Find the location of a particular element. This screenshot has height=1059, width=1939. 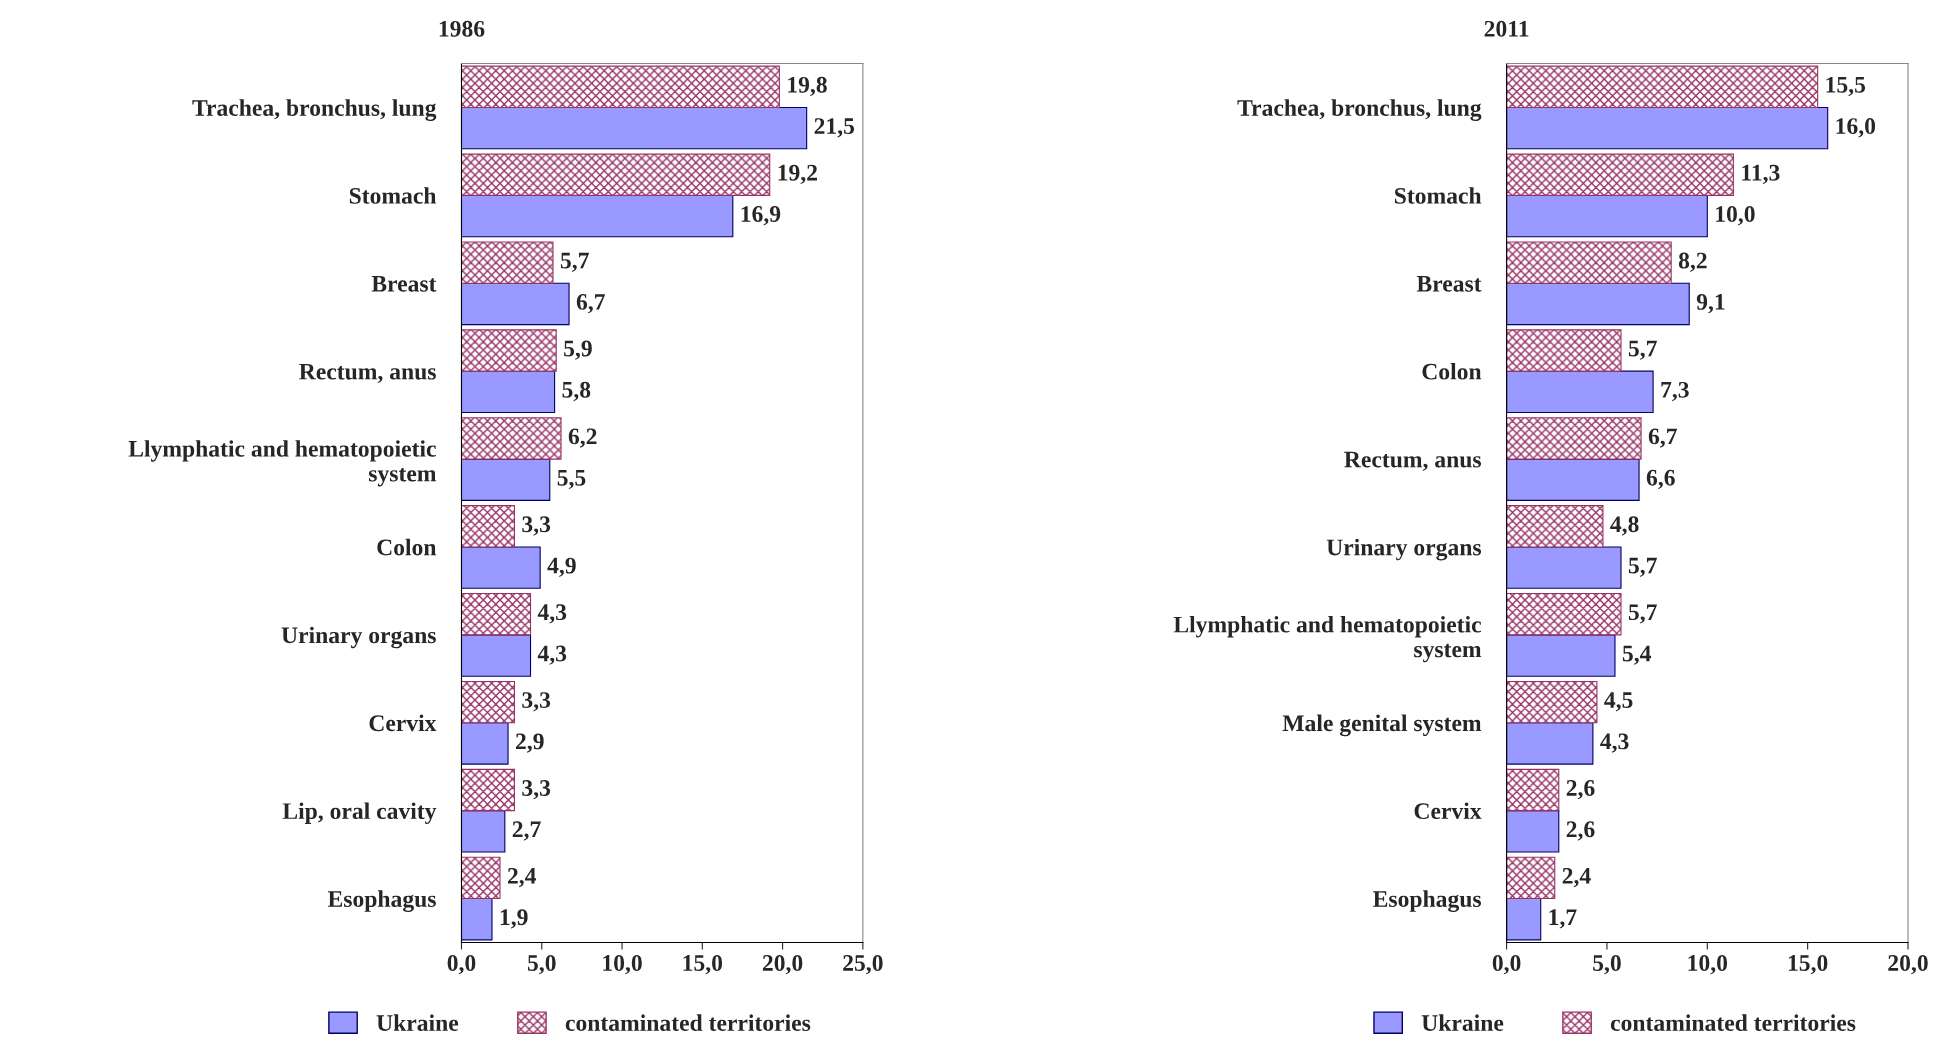

x-tick-label: 25,0 is located at coordinates (863, 965).